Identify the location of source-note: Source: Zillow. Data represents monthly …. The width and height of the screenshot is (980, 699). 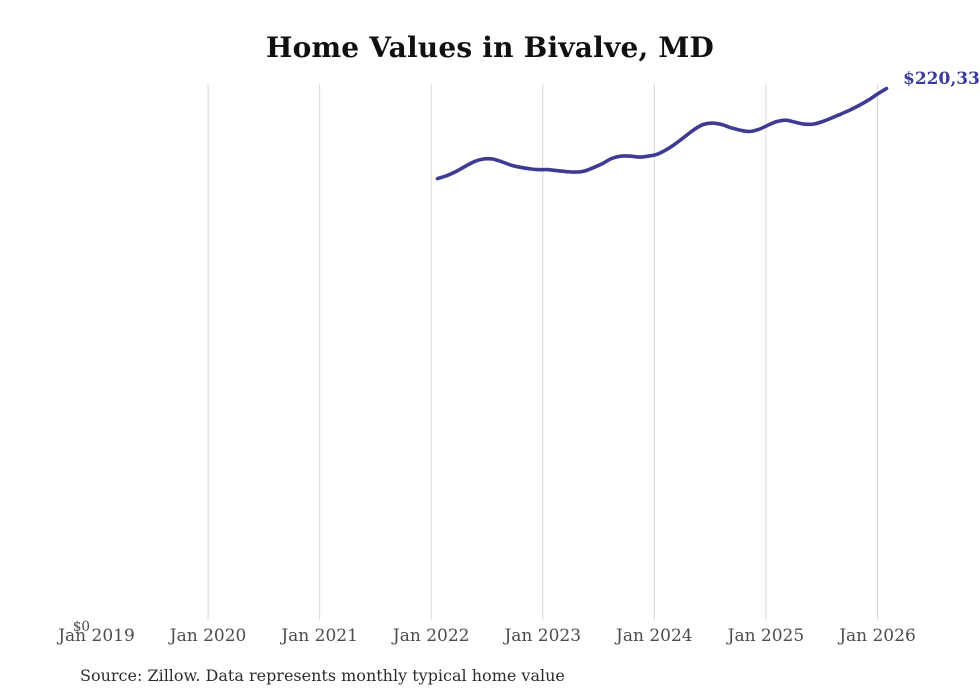
(322, 675).